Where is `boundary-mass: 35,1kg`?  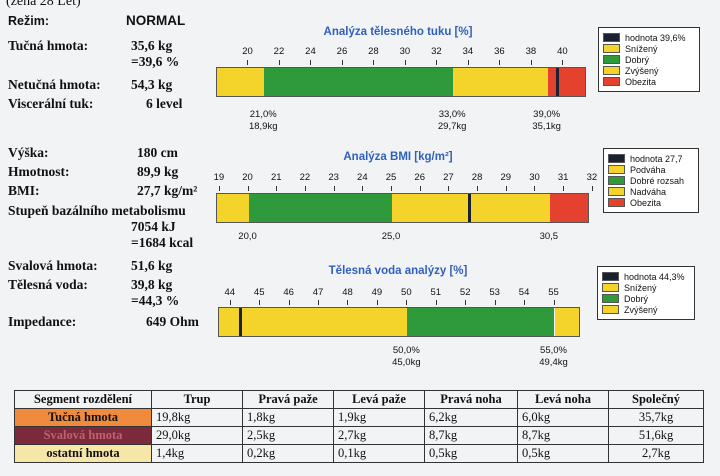
boundary-mass: 35,1kg is located at coordinates (546, 126).